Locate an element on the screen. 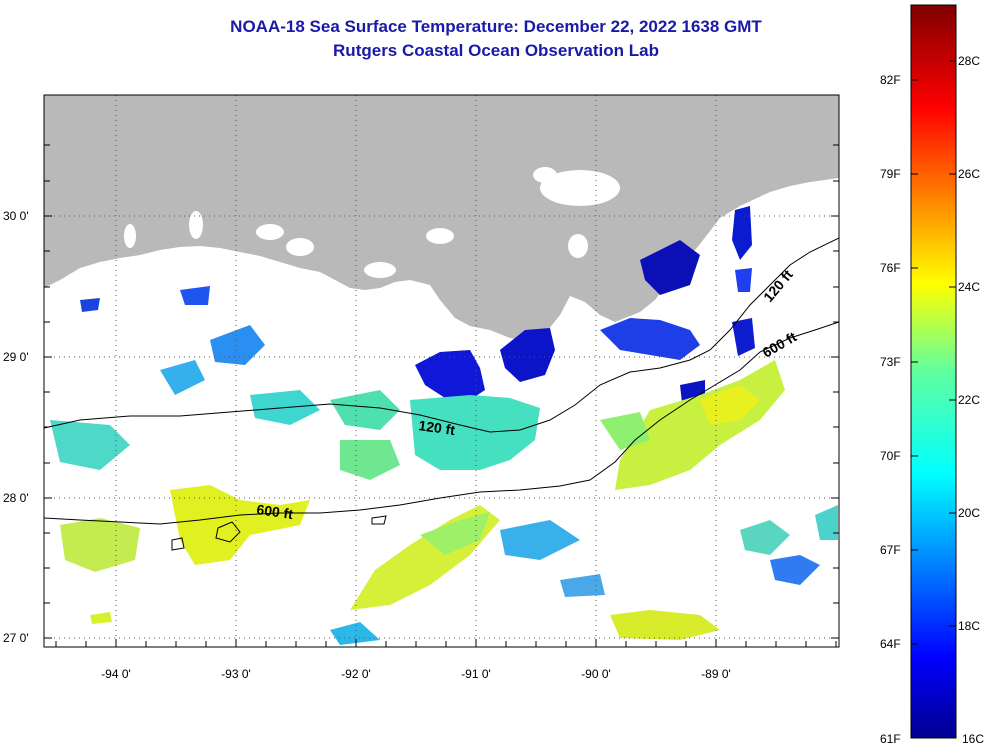  colorbar-ticks is located at coordinates (933, 352).